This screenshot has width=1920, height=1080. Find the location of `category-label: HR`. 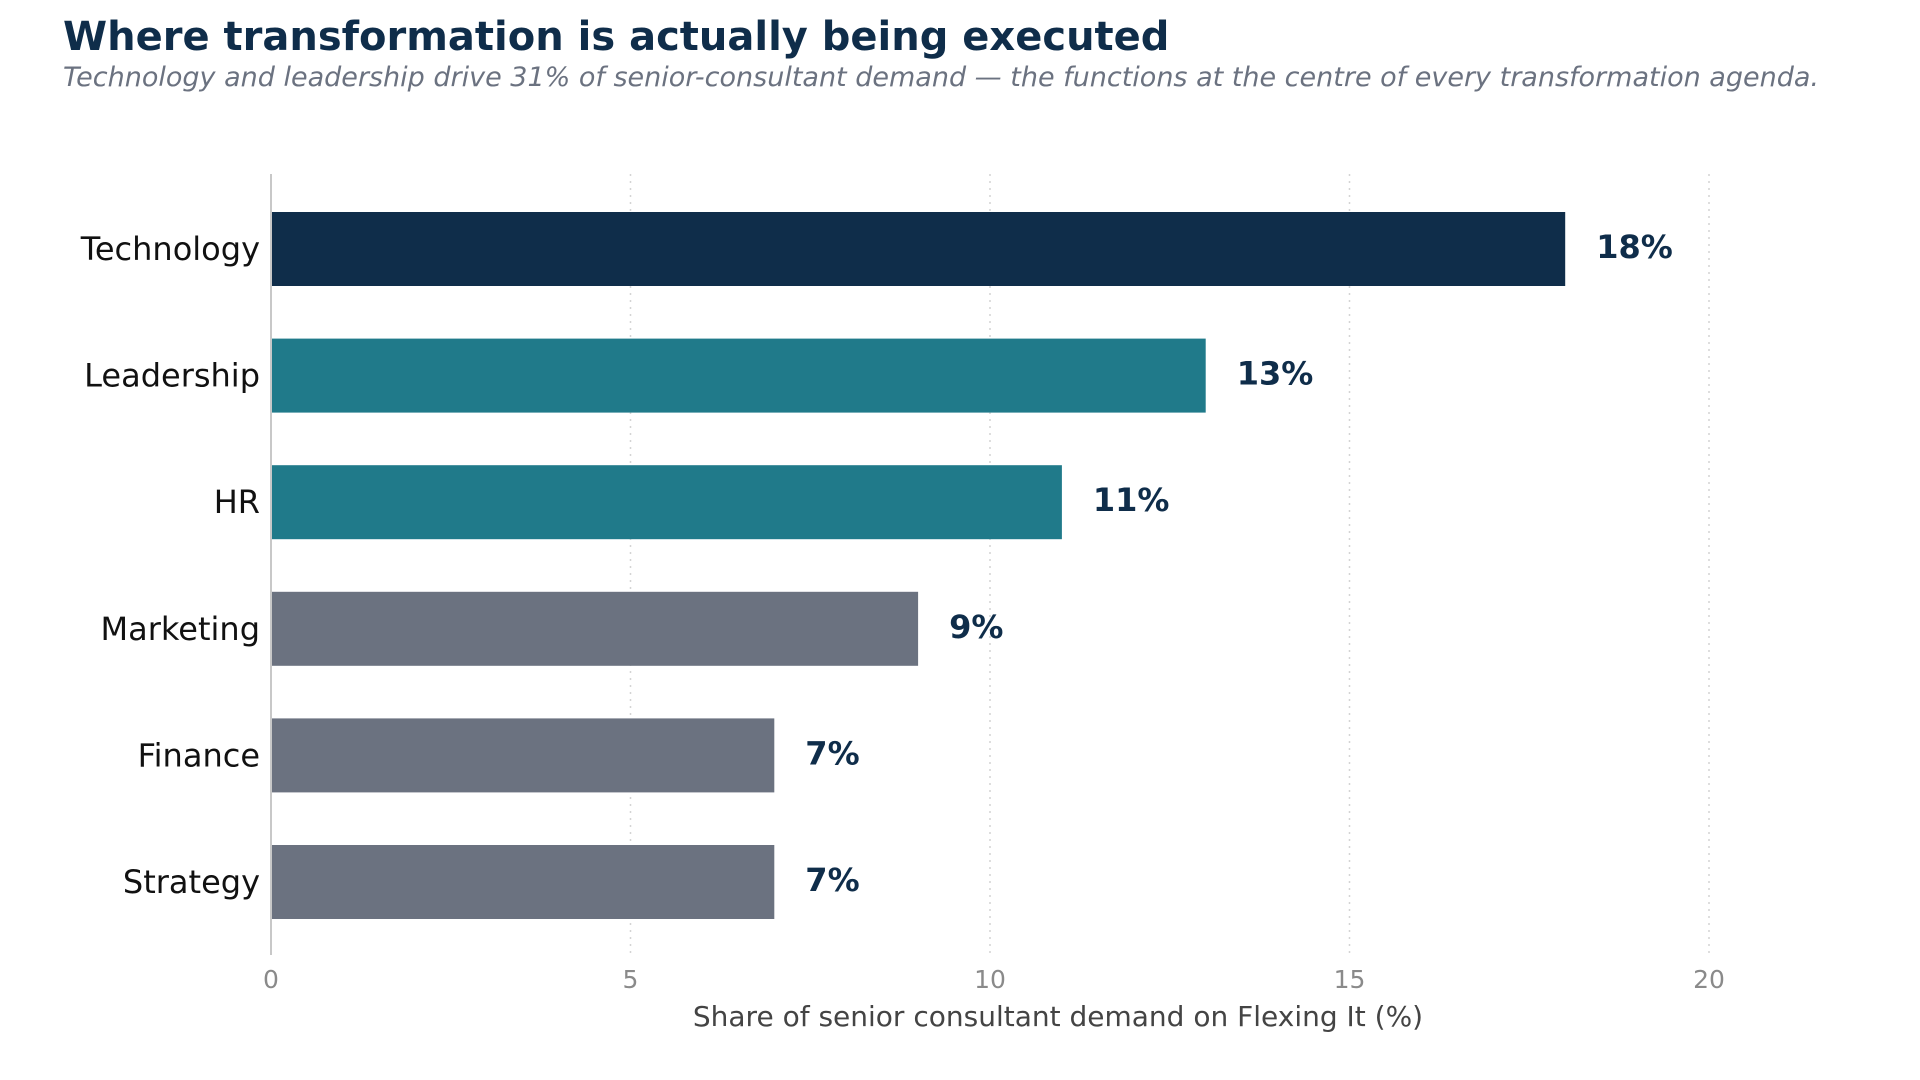

category-label: HR is located at coordinates (237, 502).